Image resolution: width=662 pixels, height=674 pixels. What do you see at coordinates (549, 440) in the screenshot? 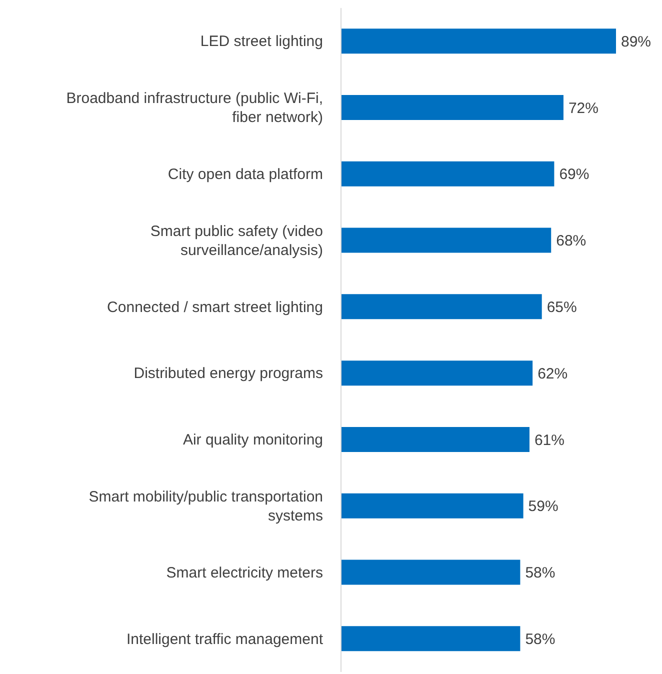
I see `data-label: 61%` at bounding box center [549, 440].